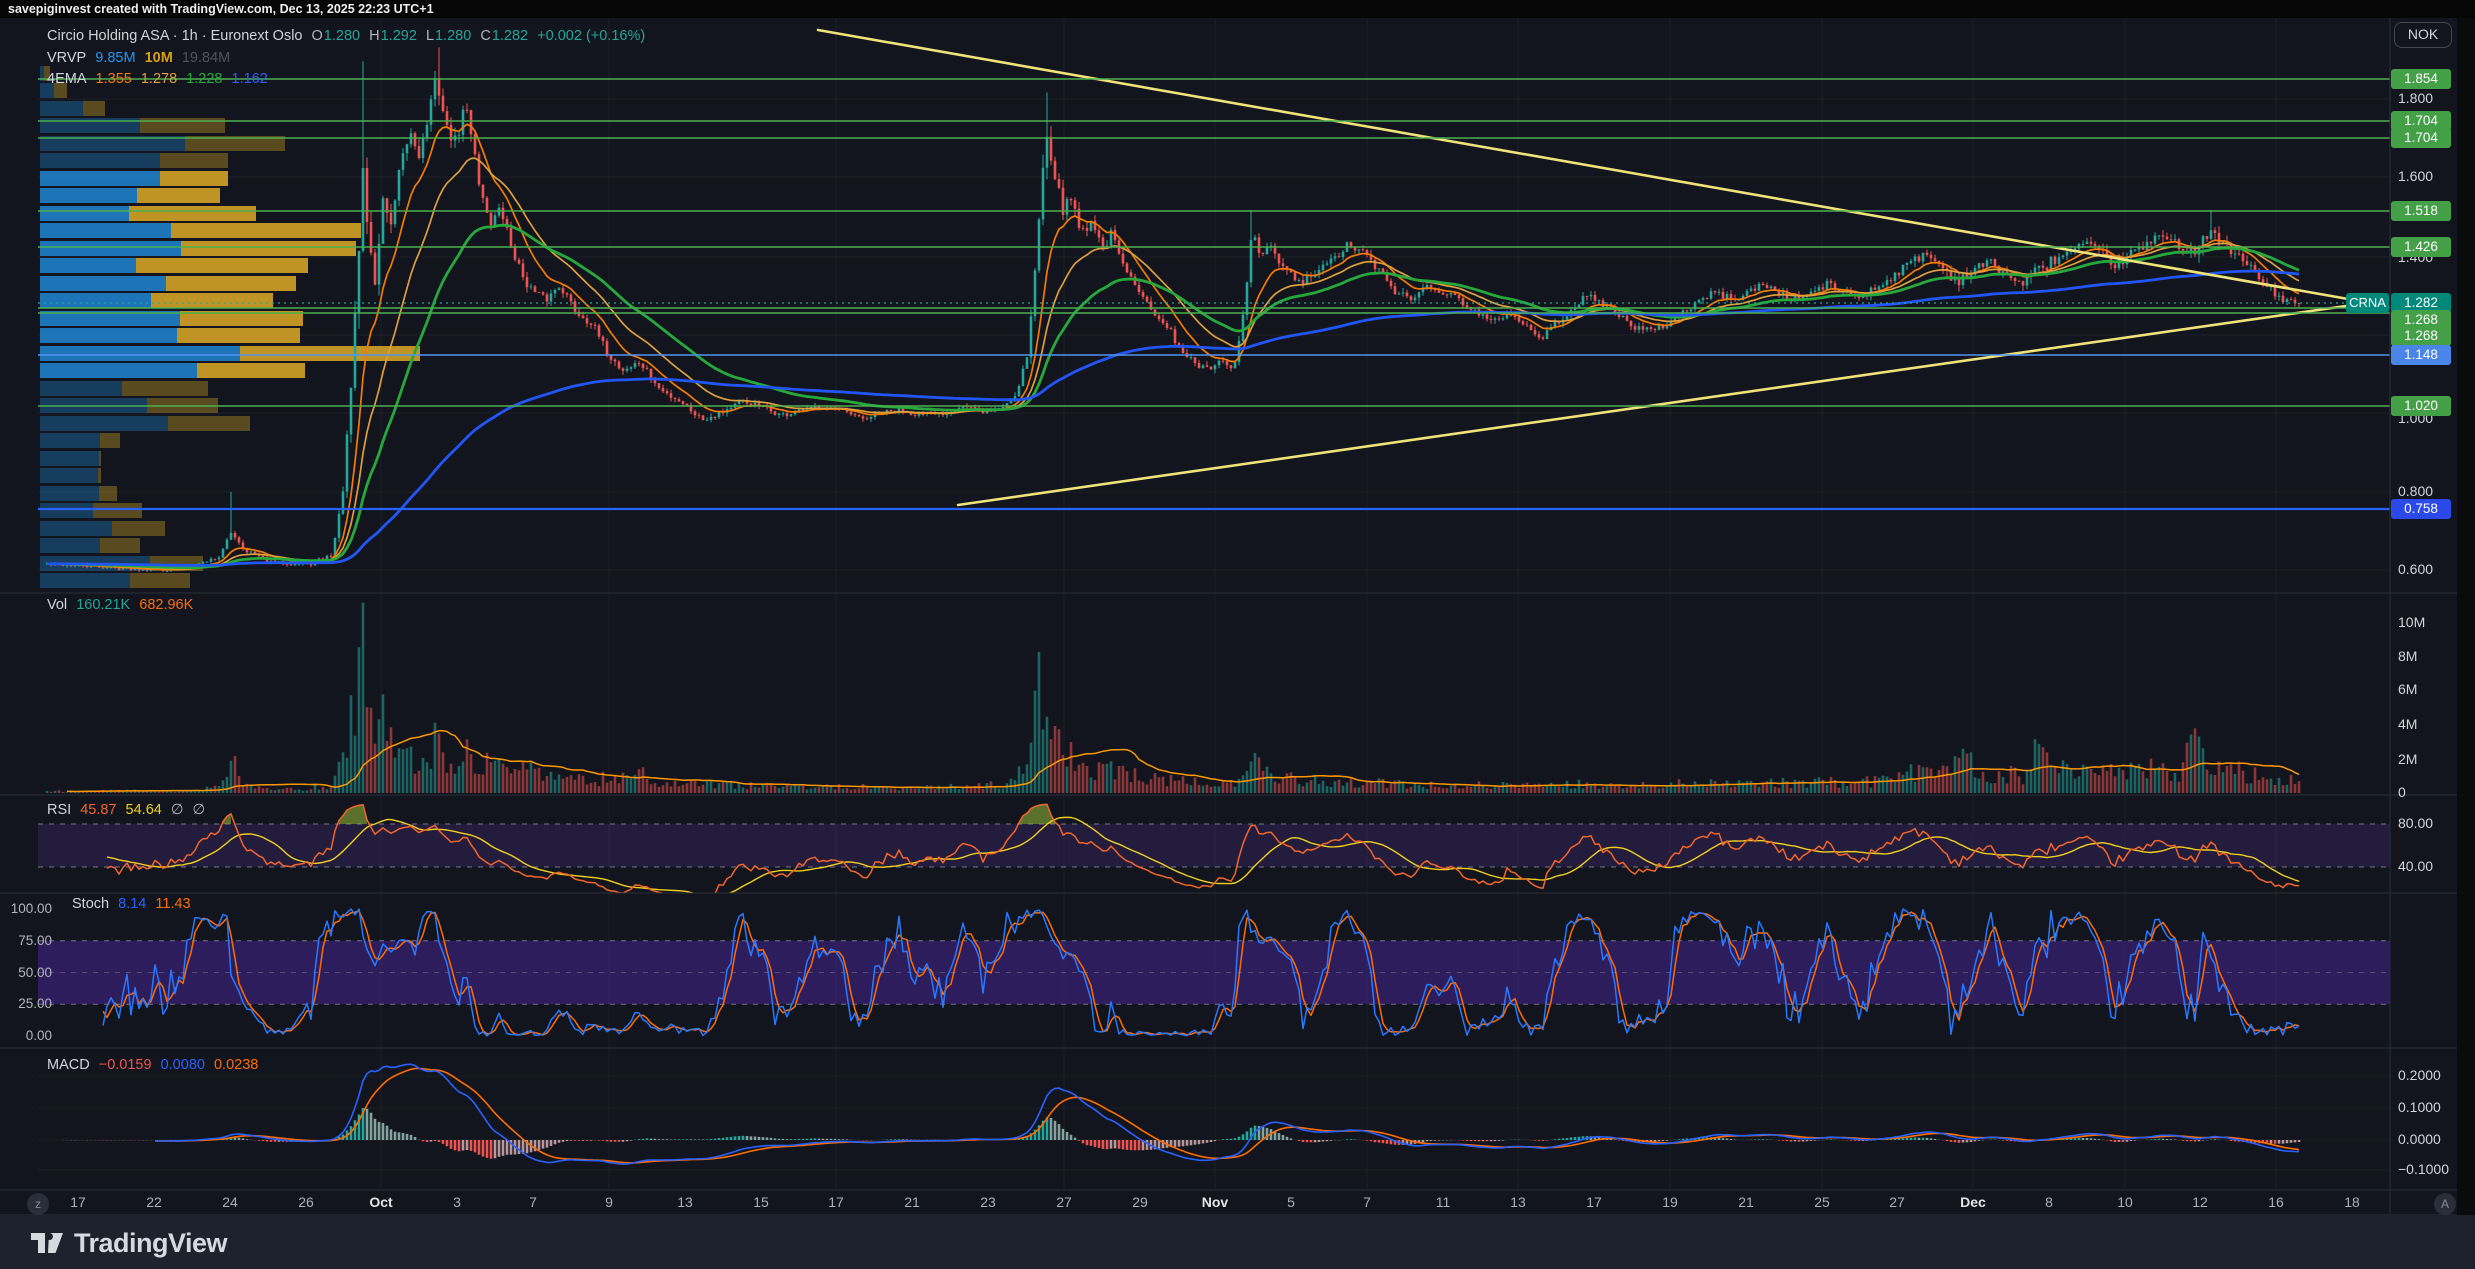 The height and width of the screenshot is (1269, 2475). Describe the element at coordinates (158, 58) in the screenshot. I see `vrvp-value-2: 10M` at that location.